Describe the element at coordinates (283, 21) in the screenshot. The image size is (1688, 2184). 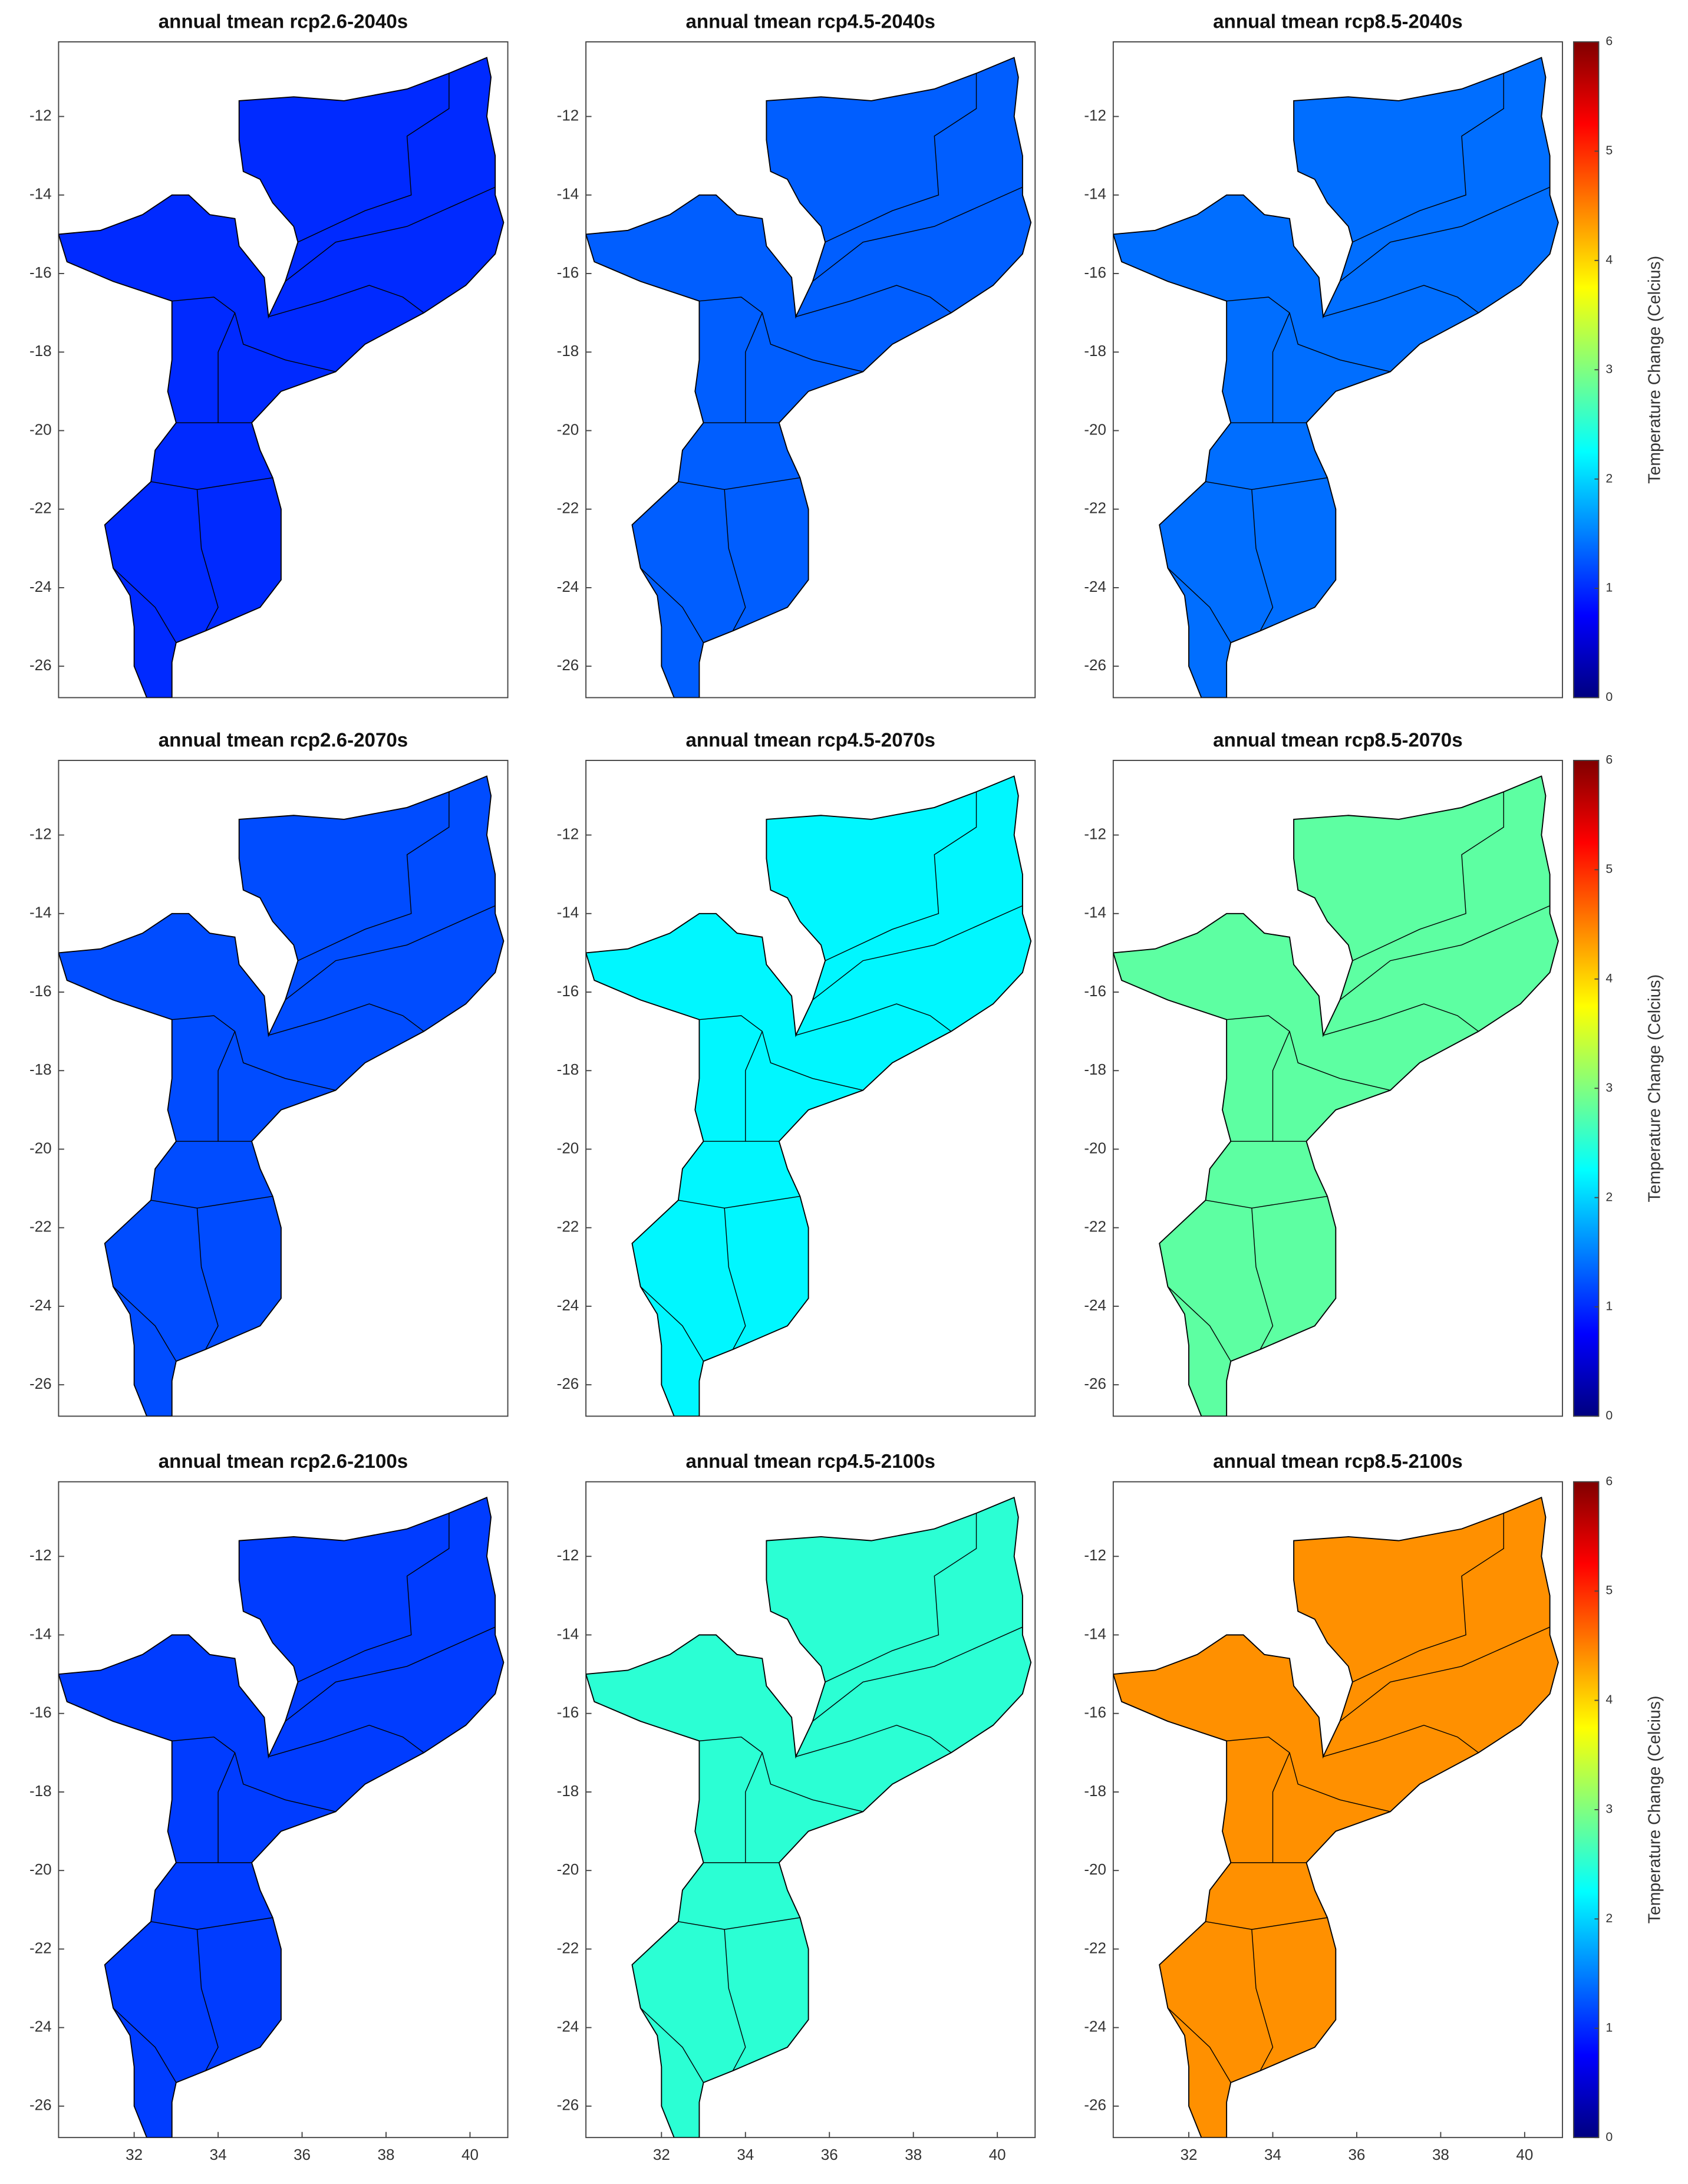
I see `panel-title: annual tmean rcp2.6-2040s` at that location.